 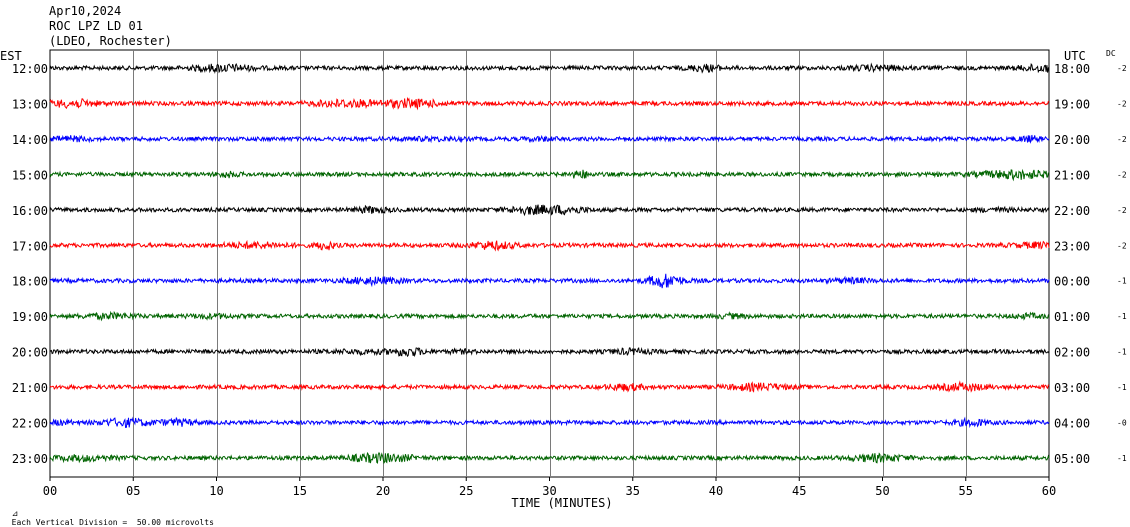 What do you see at coordinates (1072, 424) in the screenshot?
I see `utc-hour-label: 04:00` at bounding box center [1072, 424].